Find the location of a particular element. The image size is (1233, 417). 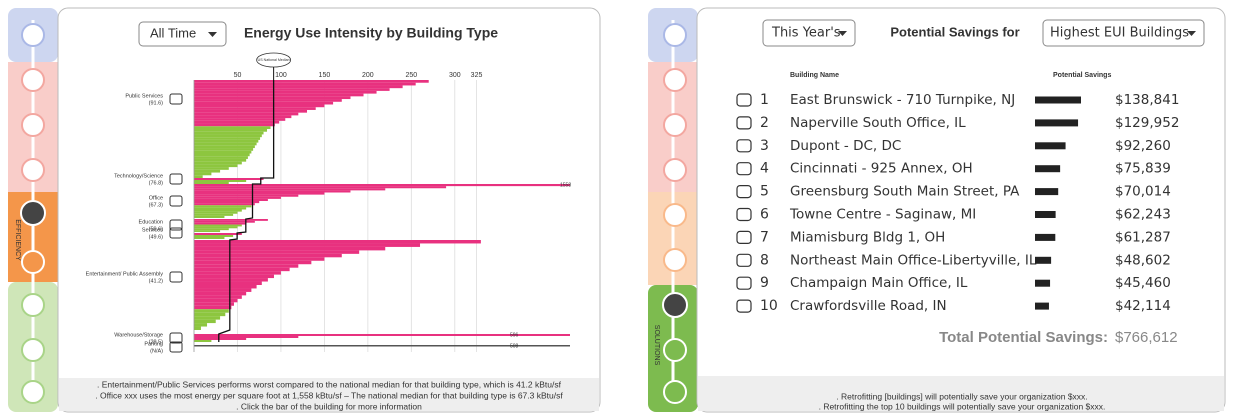

scope-dropdown: Highest EUI Buildings is located at coordinates (1123, 33).